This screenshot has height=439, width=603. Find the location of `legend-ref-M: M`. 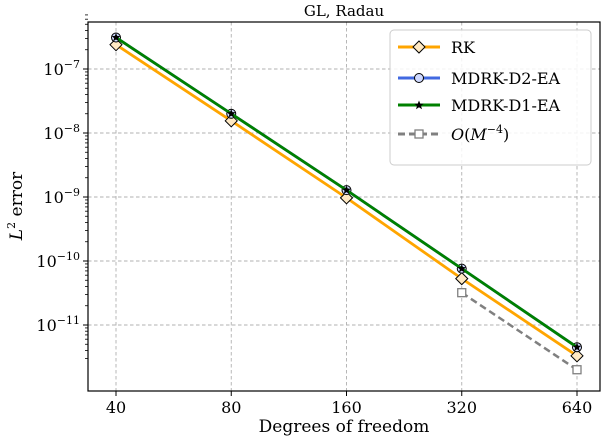

legend-ref-M: M is located at coordinates (478, 134).